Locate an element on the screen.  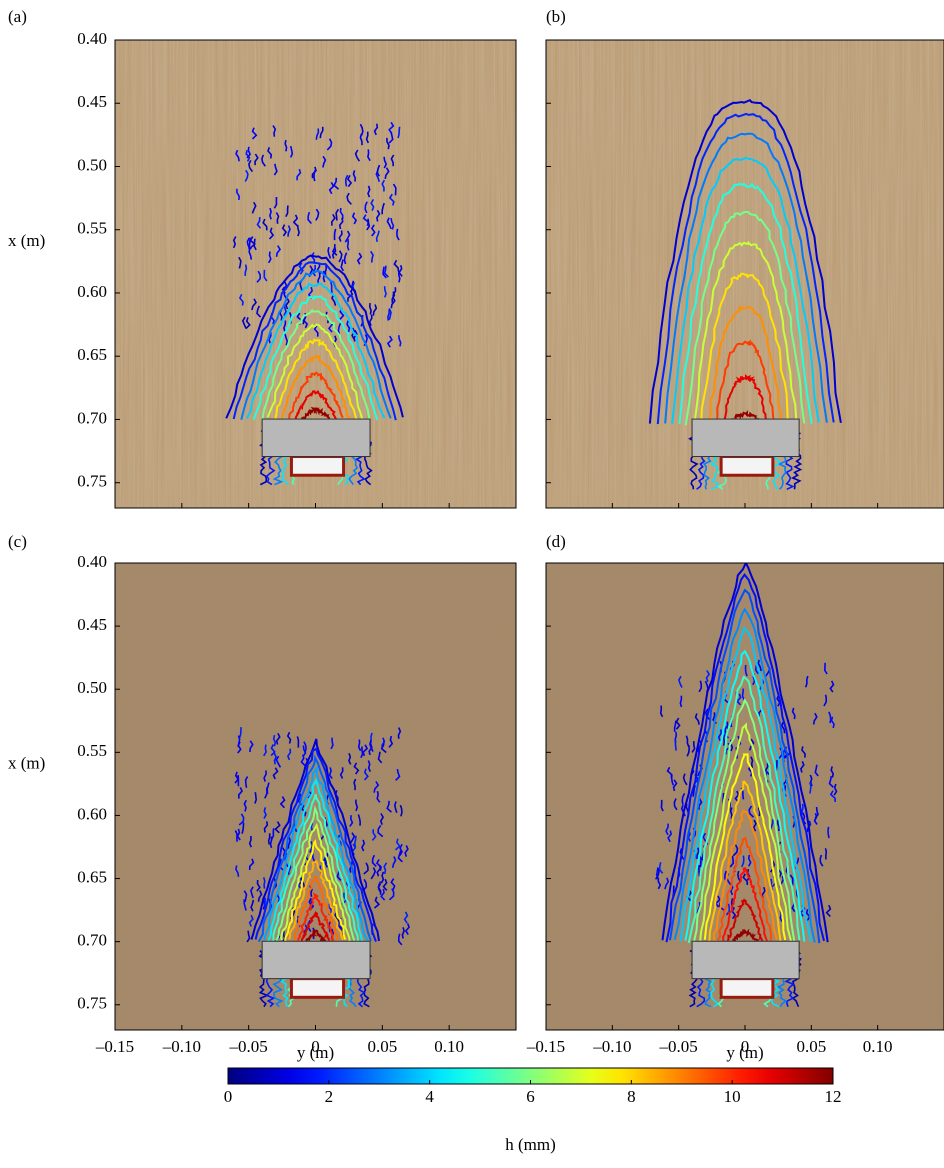
pit is located at coordinates (747, 466).